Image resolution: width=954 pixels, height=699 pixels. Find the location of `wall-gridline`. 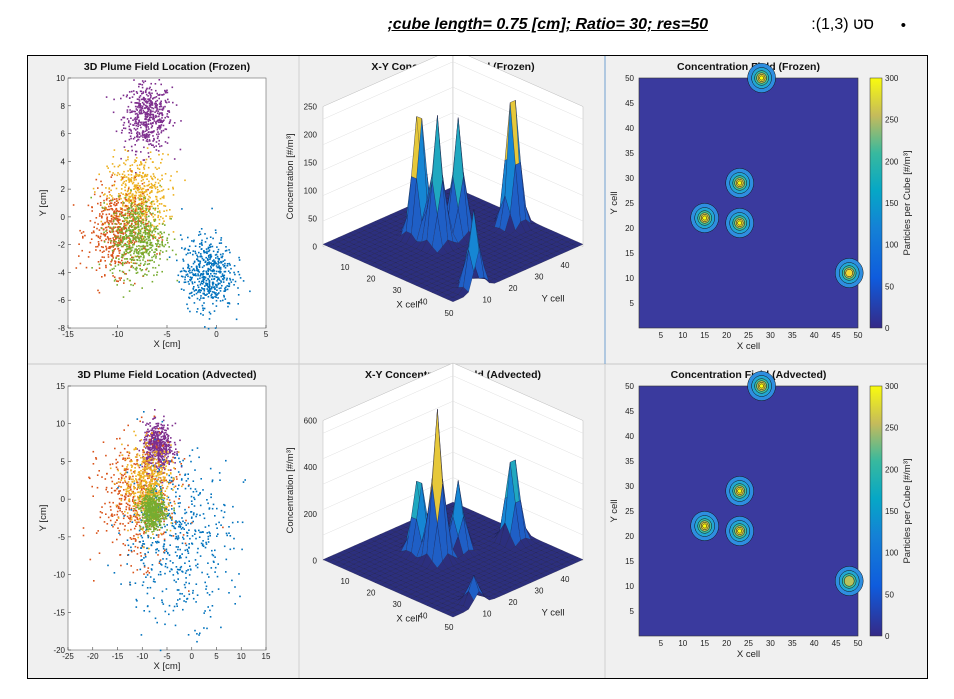

wall-gridline is located at coordinates (453, 90).